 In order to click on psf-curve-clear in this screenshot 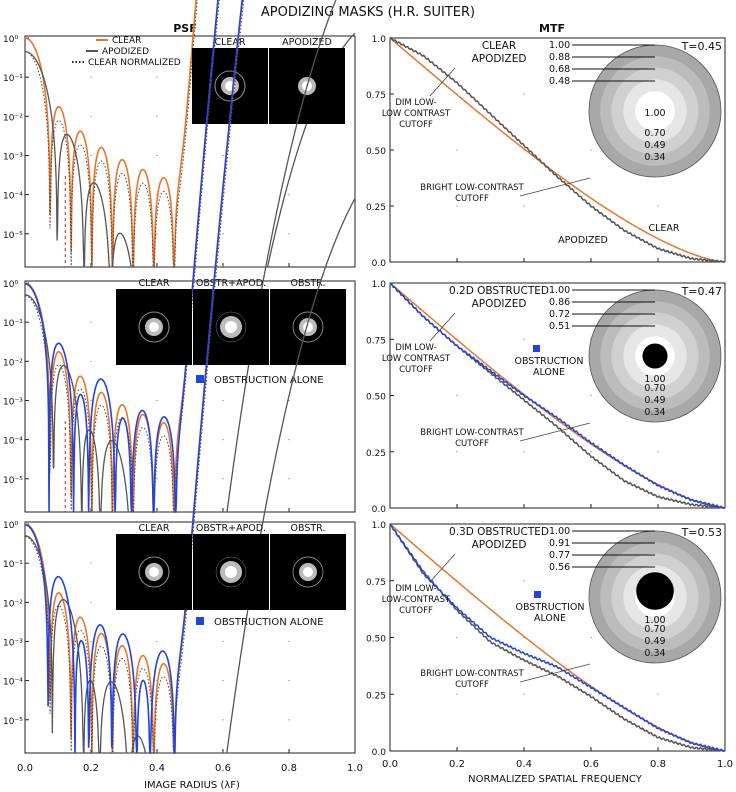, I will do `click(110, 134)`.